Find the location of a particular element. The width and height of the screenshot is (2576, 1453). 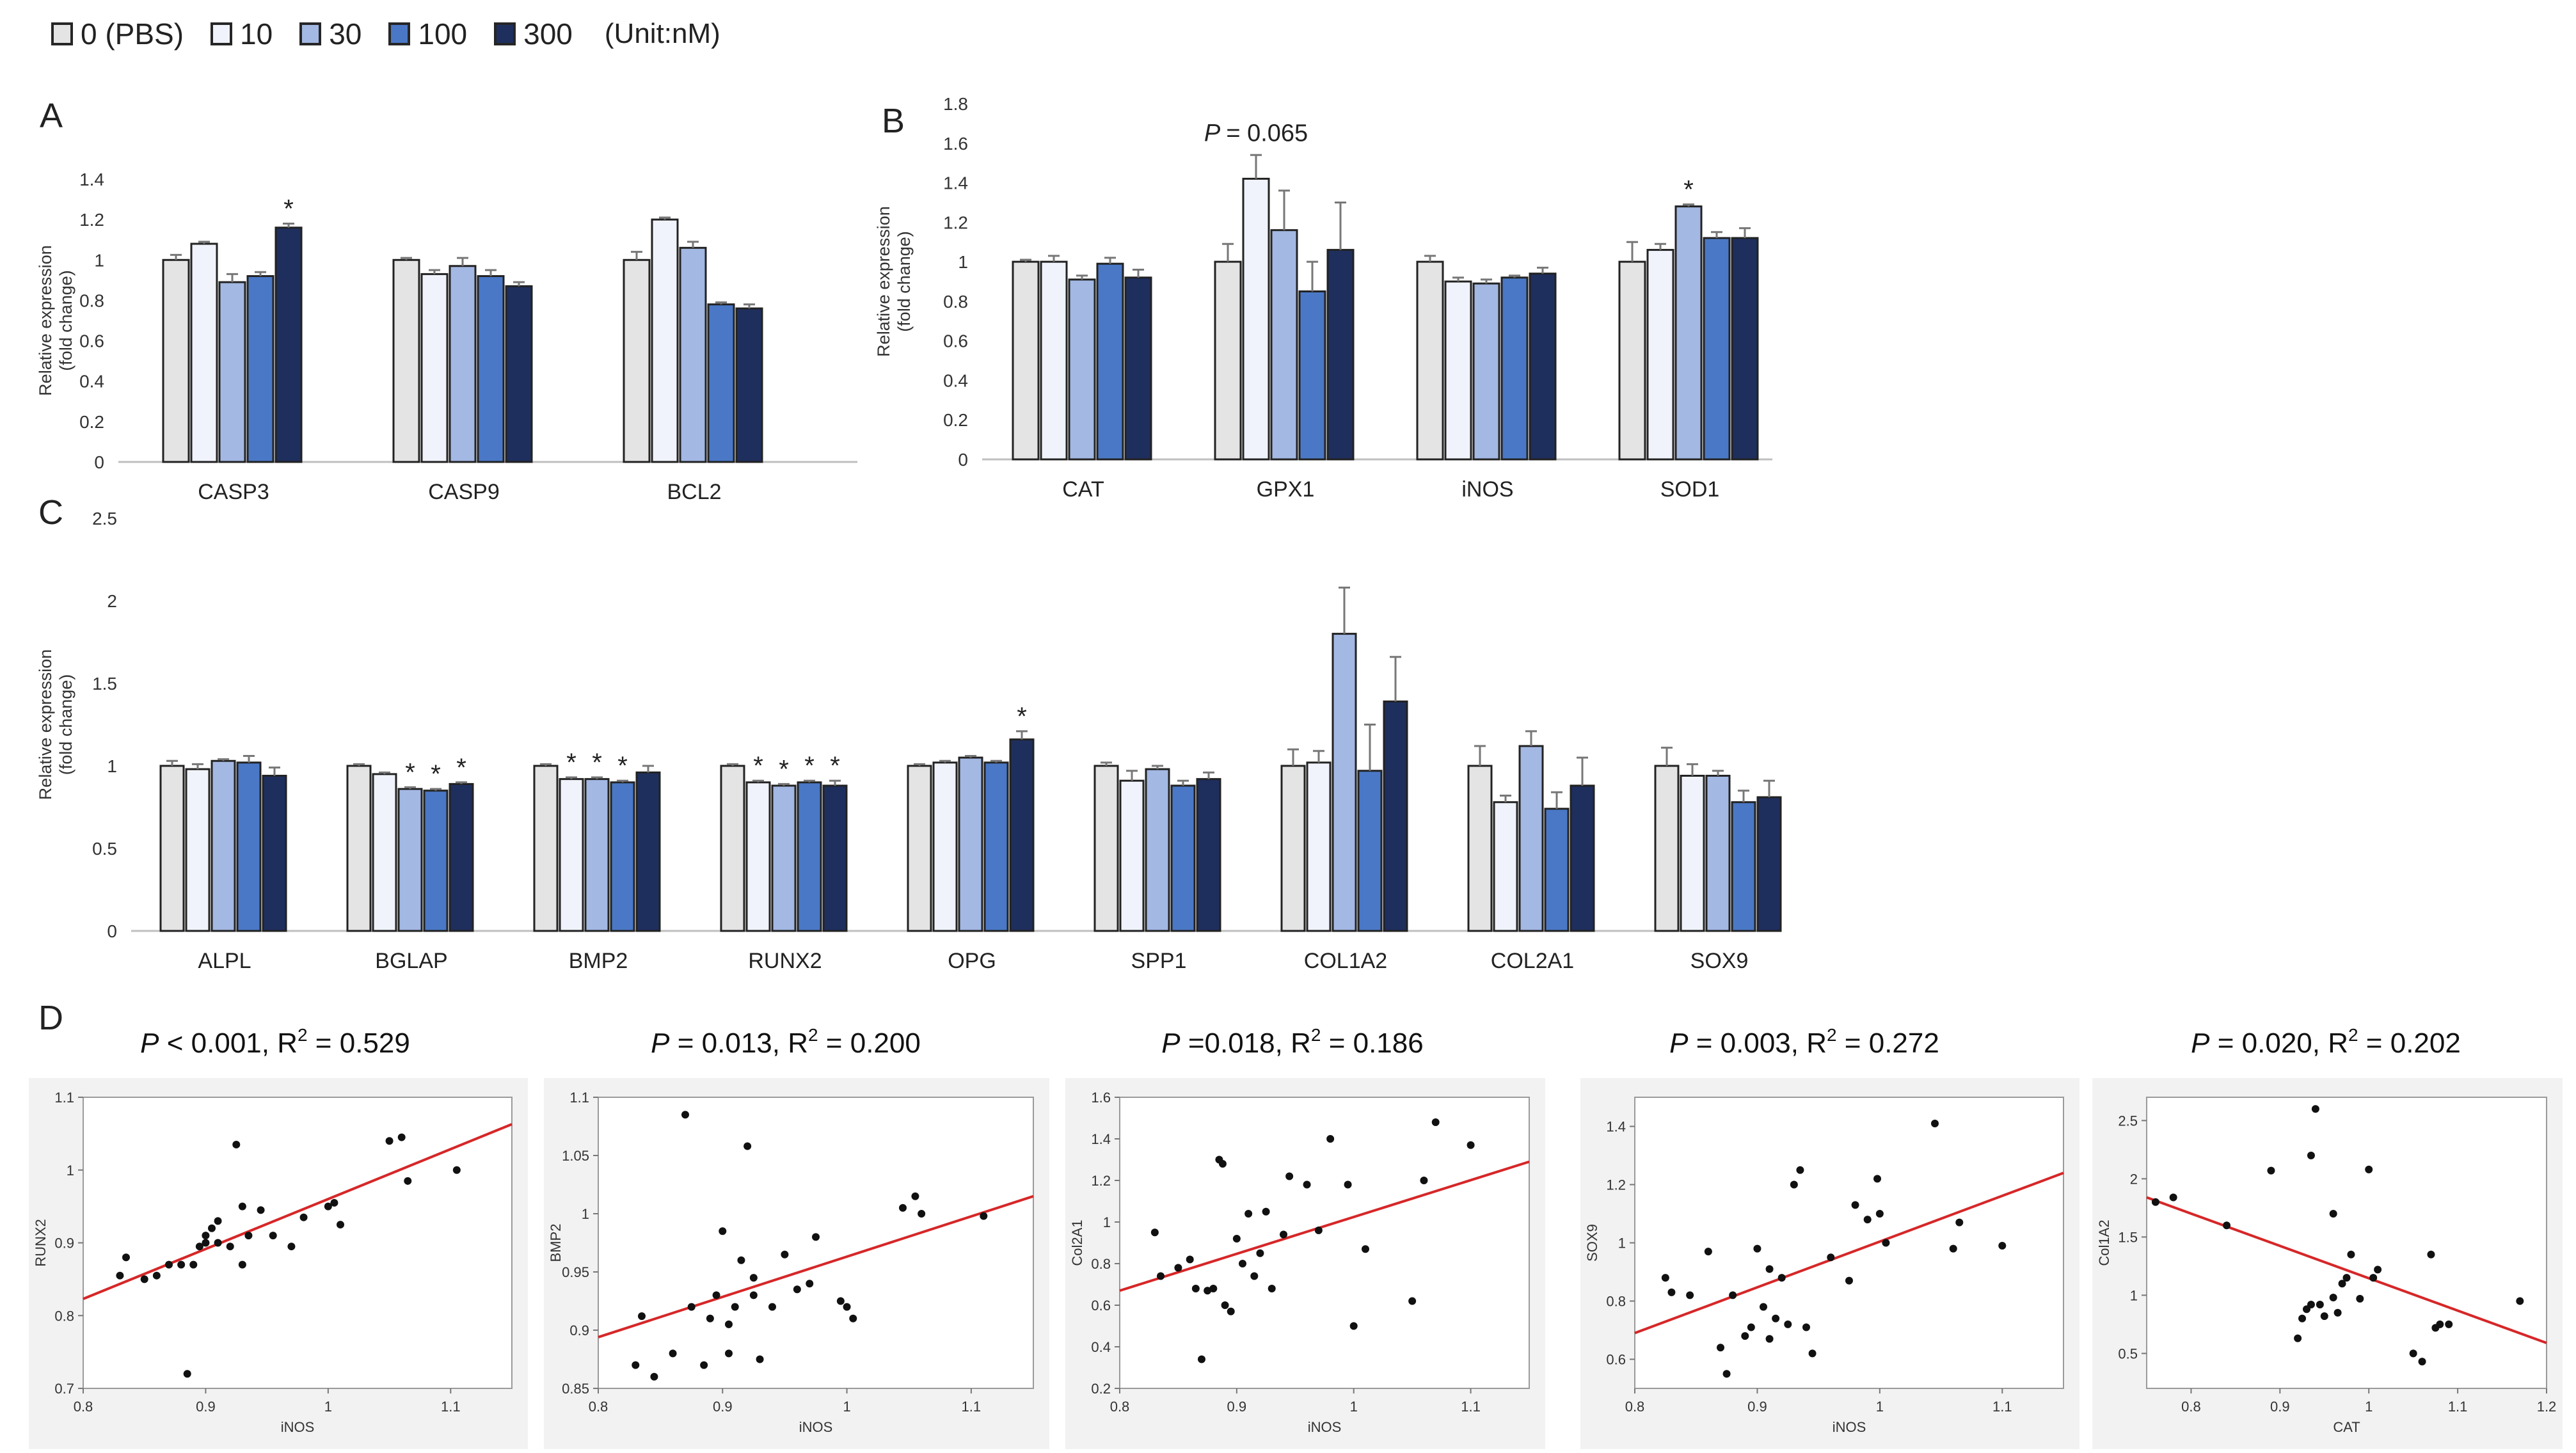

chart-d3-title: P =0.018, R2 = 0.186 is located at coordinates (1292, 1042).